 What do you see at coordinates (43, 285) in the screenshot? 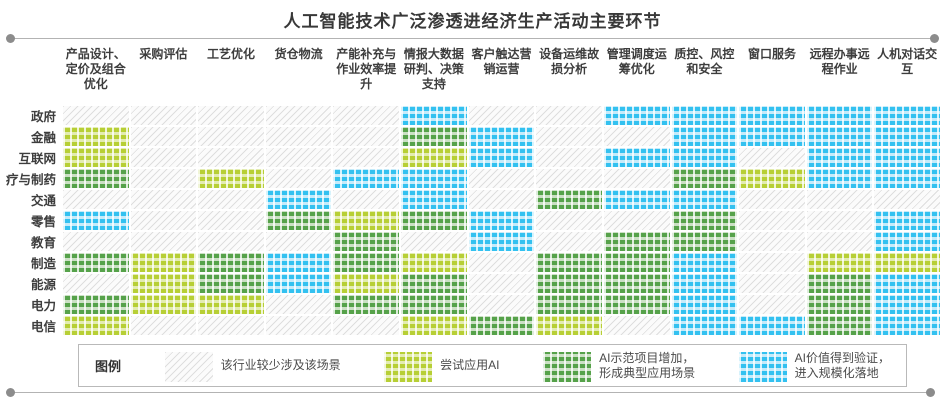
I see `row-label: 能源` at bounding box center [43, 285].